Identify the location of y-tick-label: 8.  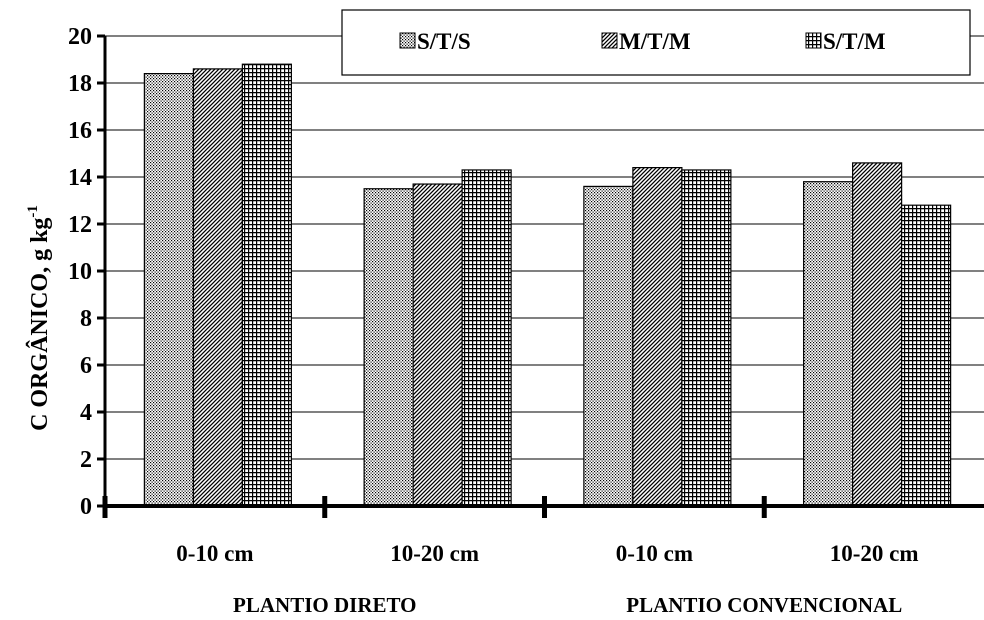
(86, 319).